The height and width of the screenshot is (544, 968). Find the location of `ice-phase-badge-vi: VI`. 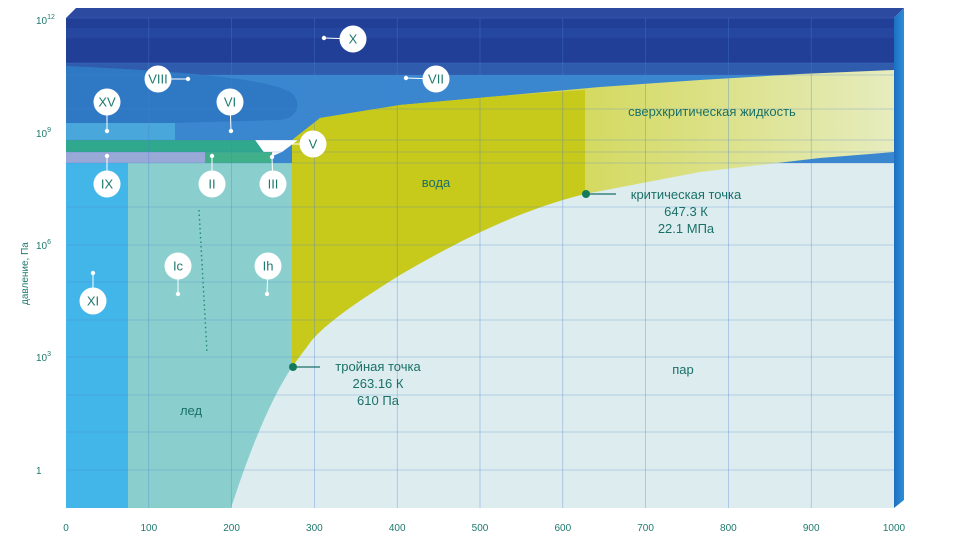

ice-phase-badge-vi: VI is located at coordinates (230, 111).